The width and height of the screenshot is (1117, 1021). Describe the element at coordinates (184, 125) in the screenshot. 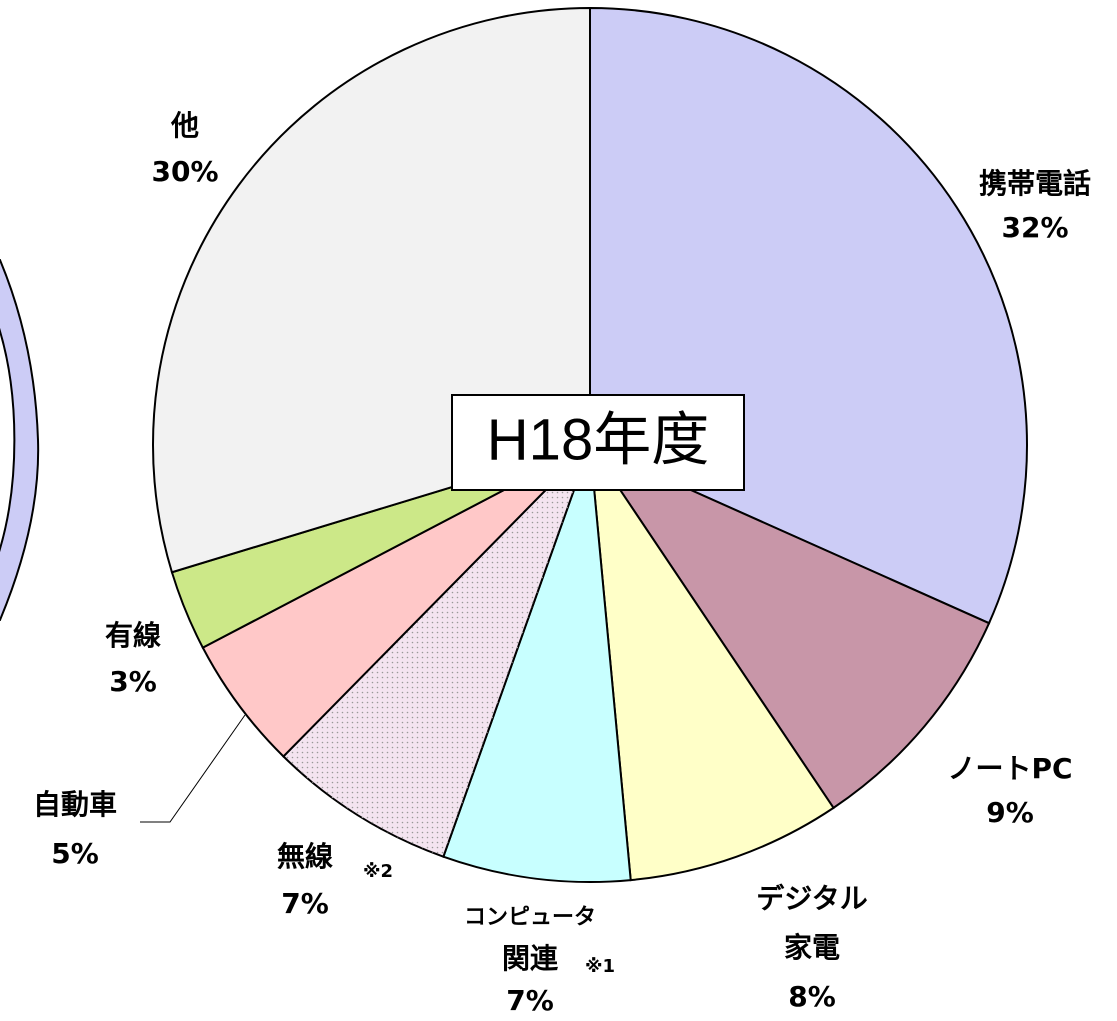

I see `category-label: 他` at that location.